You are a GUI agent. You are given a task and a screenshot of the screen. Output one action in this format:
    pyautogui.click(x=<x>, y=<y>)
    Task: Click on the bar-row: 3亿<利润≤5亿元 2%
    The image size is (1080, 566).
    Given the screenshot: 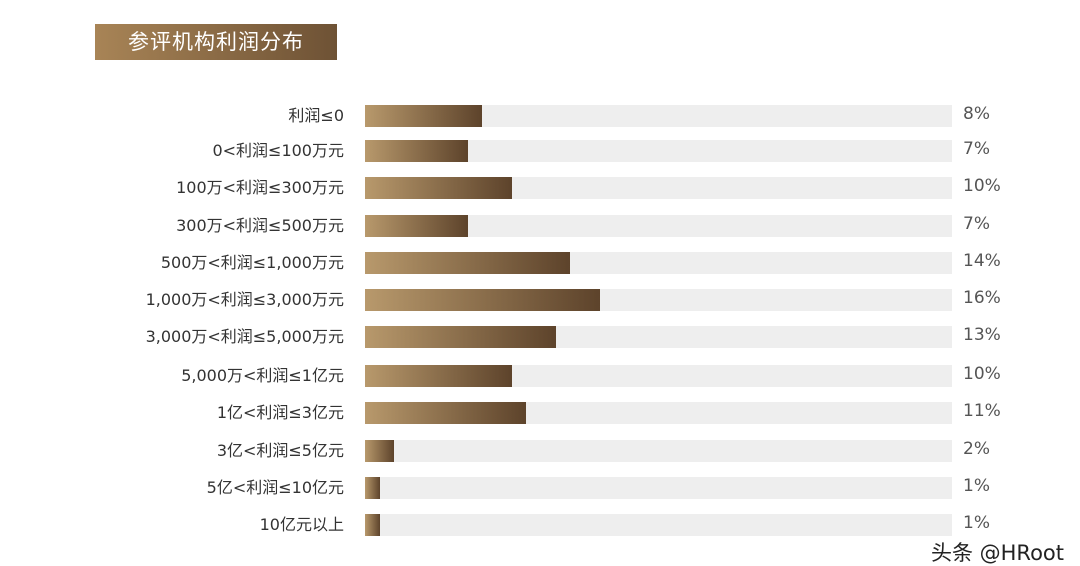 What is the action you would take?
    pyautogui.click(x=540, y=450)
    